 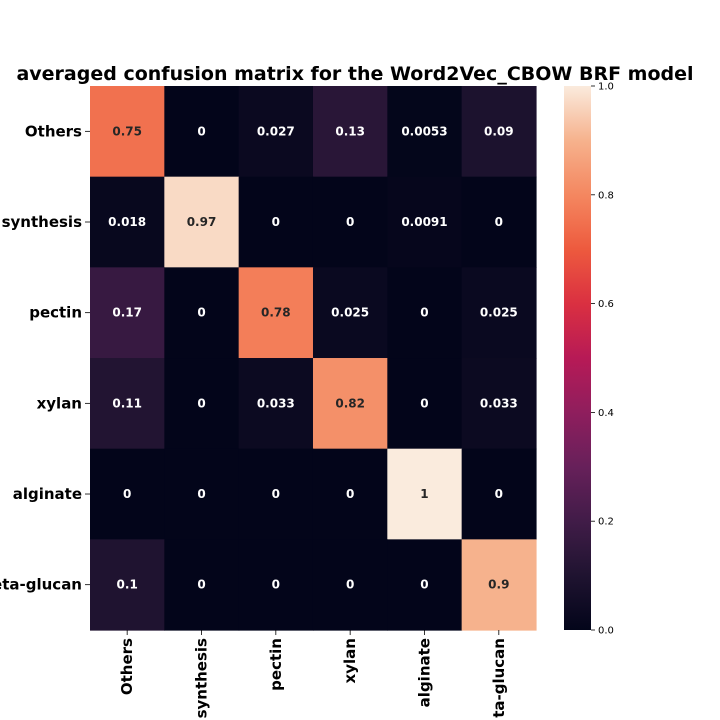 What do you see at coordinates (53, 131) in the screenshot?
I see `row-label: Others` at bounding box center [53, 131].